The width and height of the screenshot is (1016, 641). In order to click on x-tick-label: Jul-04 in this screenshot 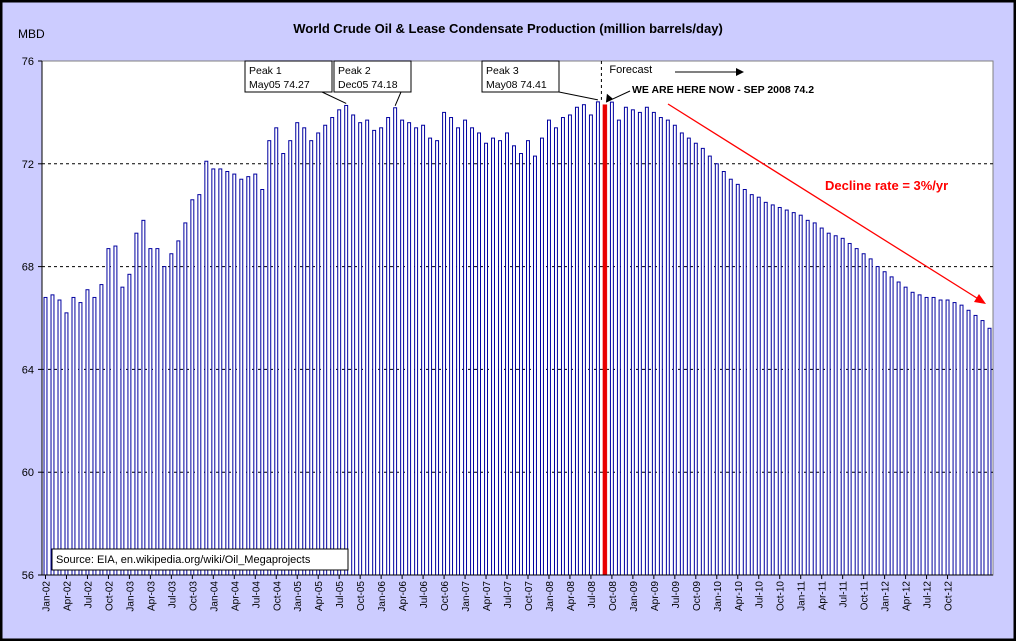, I will do `click(256, 595)`.